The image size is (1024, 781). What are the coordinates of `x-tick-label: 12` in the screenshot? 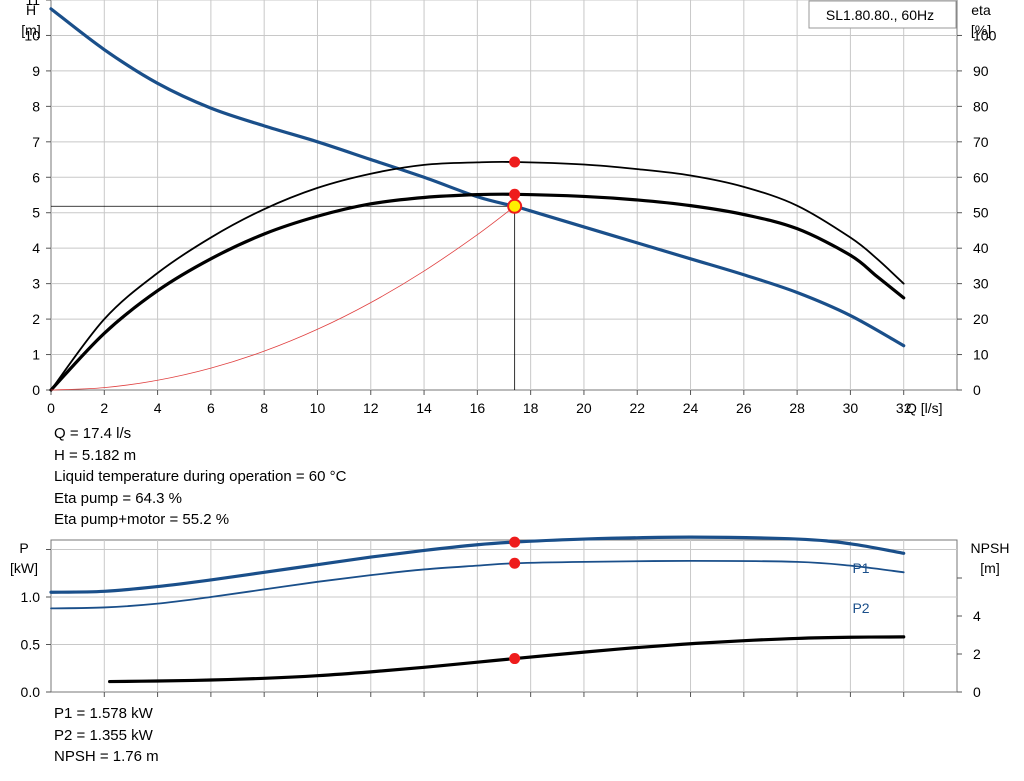 It's located at (371, 408).